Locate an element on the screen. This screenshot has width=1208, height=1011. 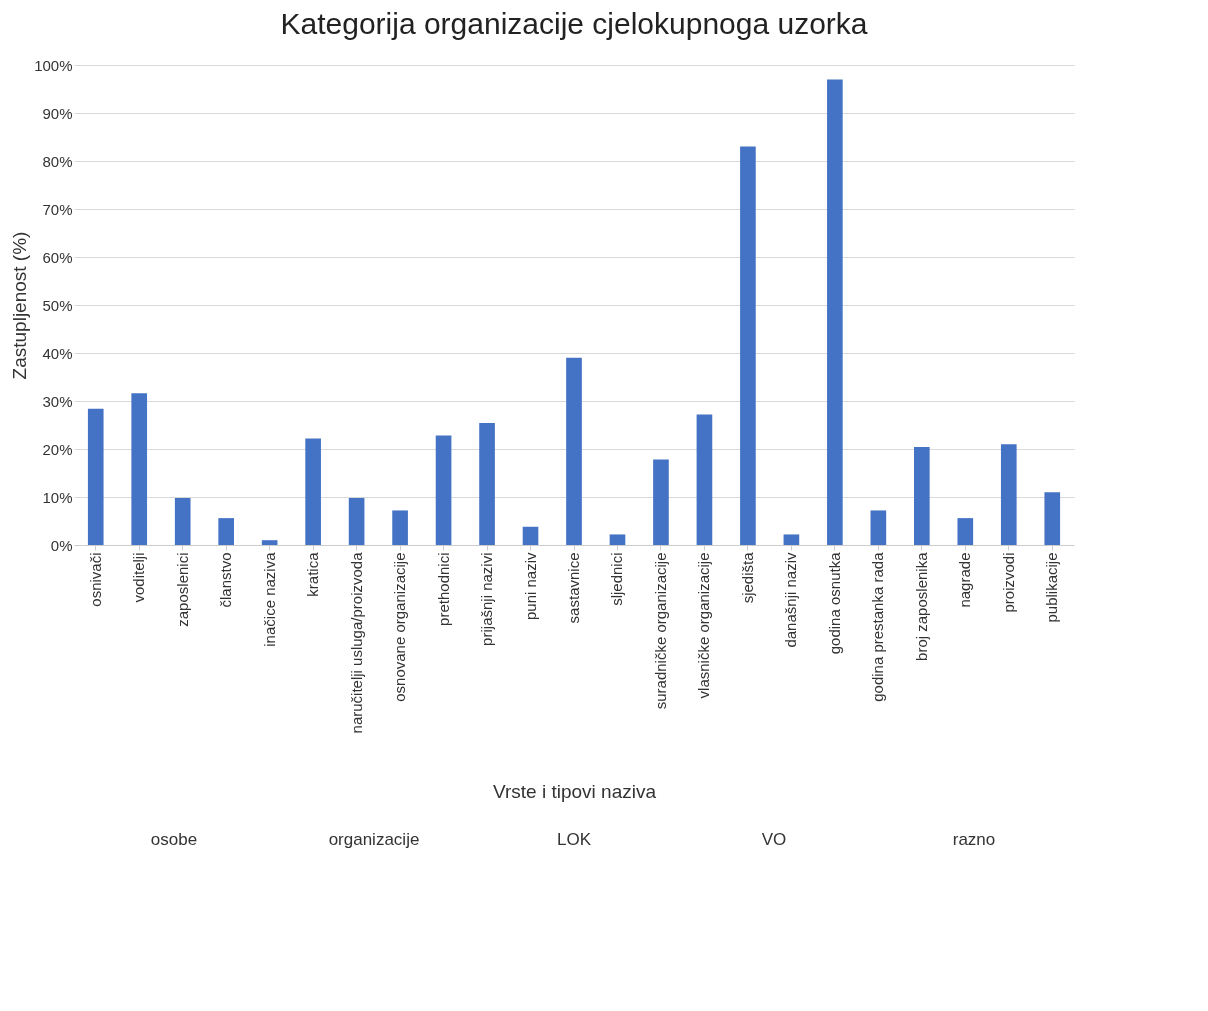
y-tick-label: 30% is located at coordinates (57, 401).